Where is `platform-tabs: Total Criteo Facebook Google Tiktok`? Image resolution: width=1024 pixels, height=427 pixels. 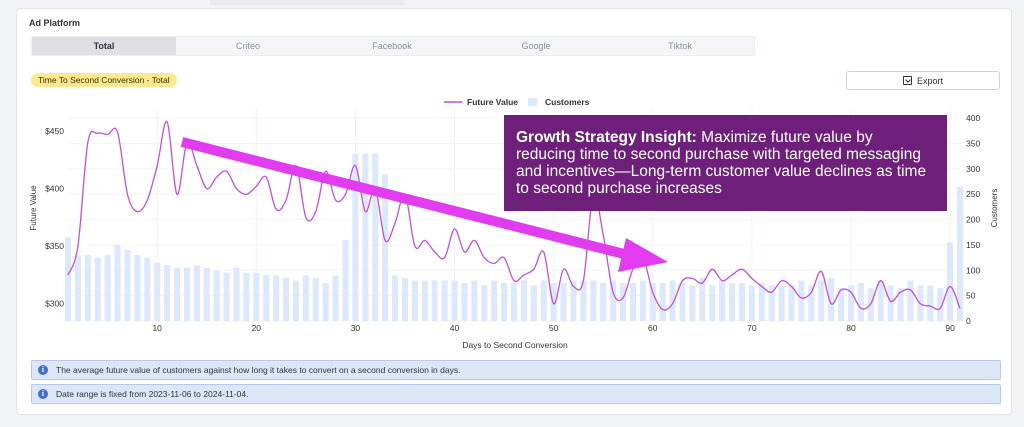 platform-tabs: Total Criteo Facebook Google Tiktok is located at coordinates (393, 46).